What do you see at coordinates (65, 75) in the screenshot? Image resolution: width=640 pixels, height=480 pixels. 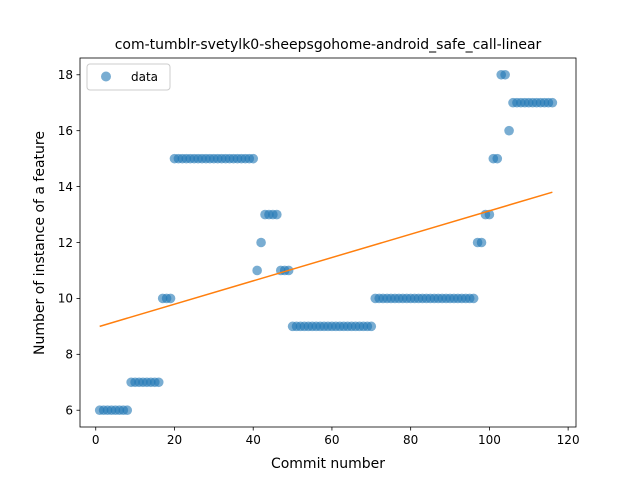 I see `y-tick-label: 18` at bounding box center [65, 75].